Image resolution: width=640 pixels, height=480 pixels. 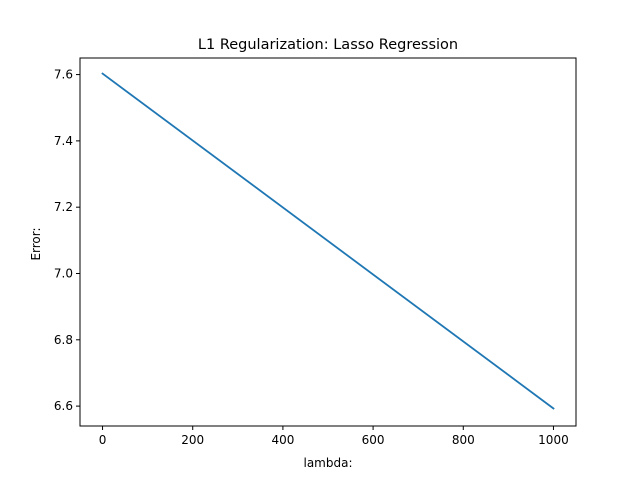 I want to click on x-tick-label: 800, so click(x=463, y=440).